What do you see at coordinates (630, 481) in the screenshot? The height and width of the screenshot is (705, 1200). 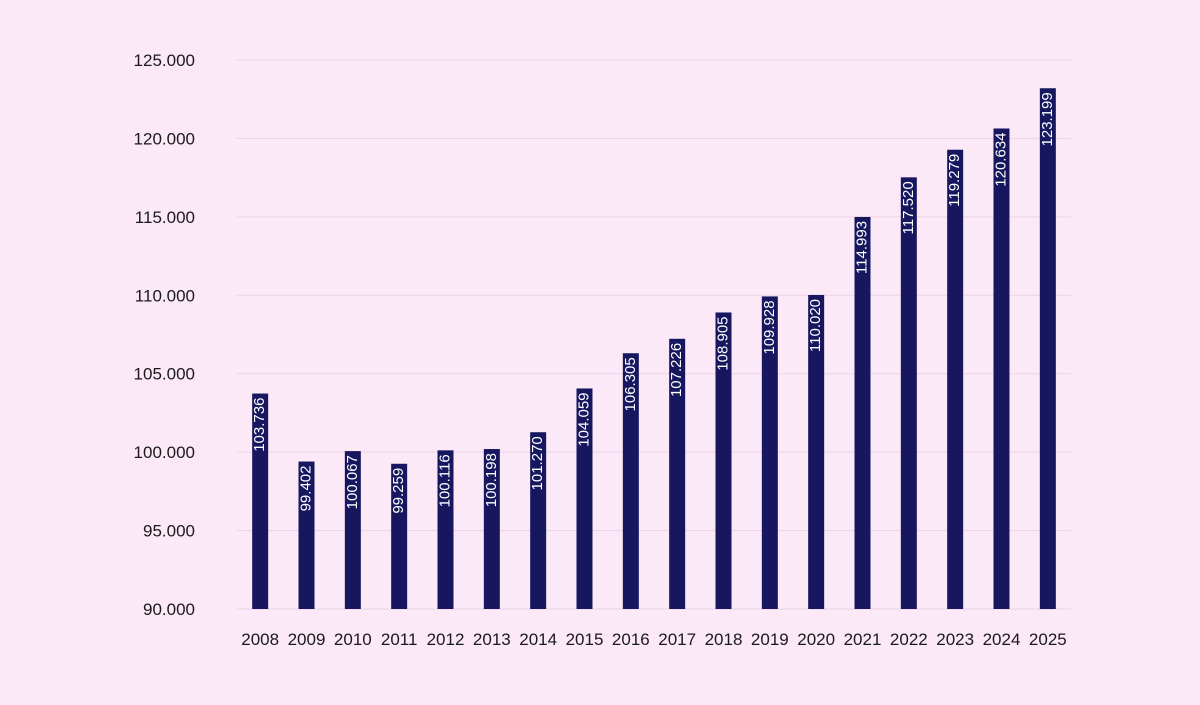 I see `bar-2016` at bounding box center [630, 481].